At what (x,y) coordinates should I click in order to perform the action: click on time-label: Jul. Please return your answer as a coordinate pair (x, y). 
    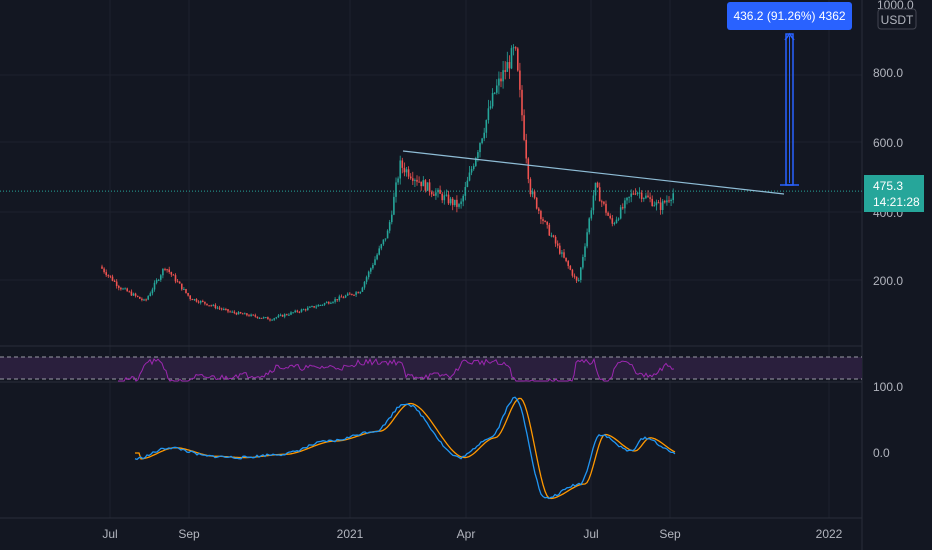
    Looking at the image, I should click on (109, 534).